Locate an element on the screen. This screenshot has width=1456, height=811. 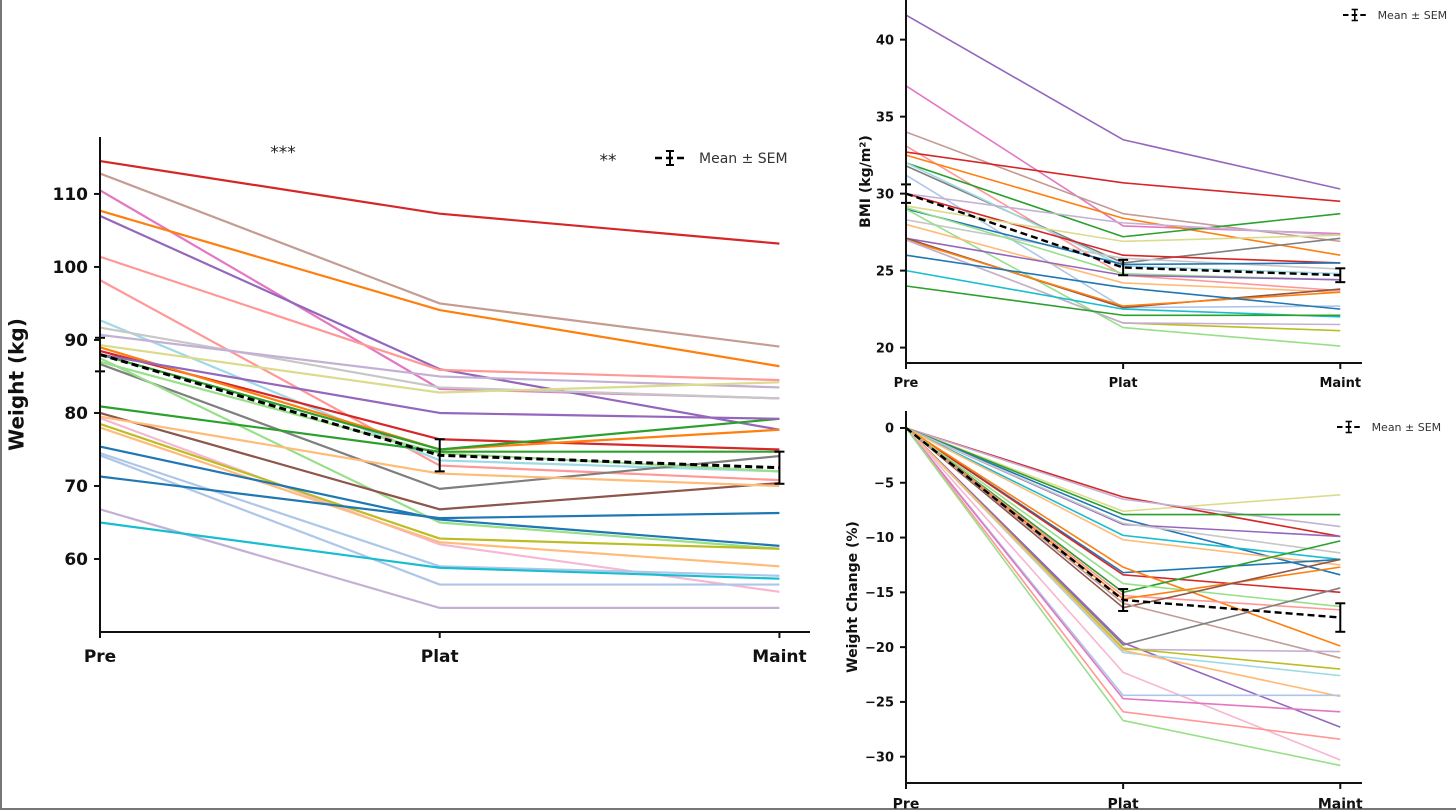
significance-annotation: ** is located at coordinates (608, 161).